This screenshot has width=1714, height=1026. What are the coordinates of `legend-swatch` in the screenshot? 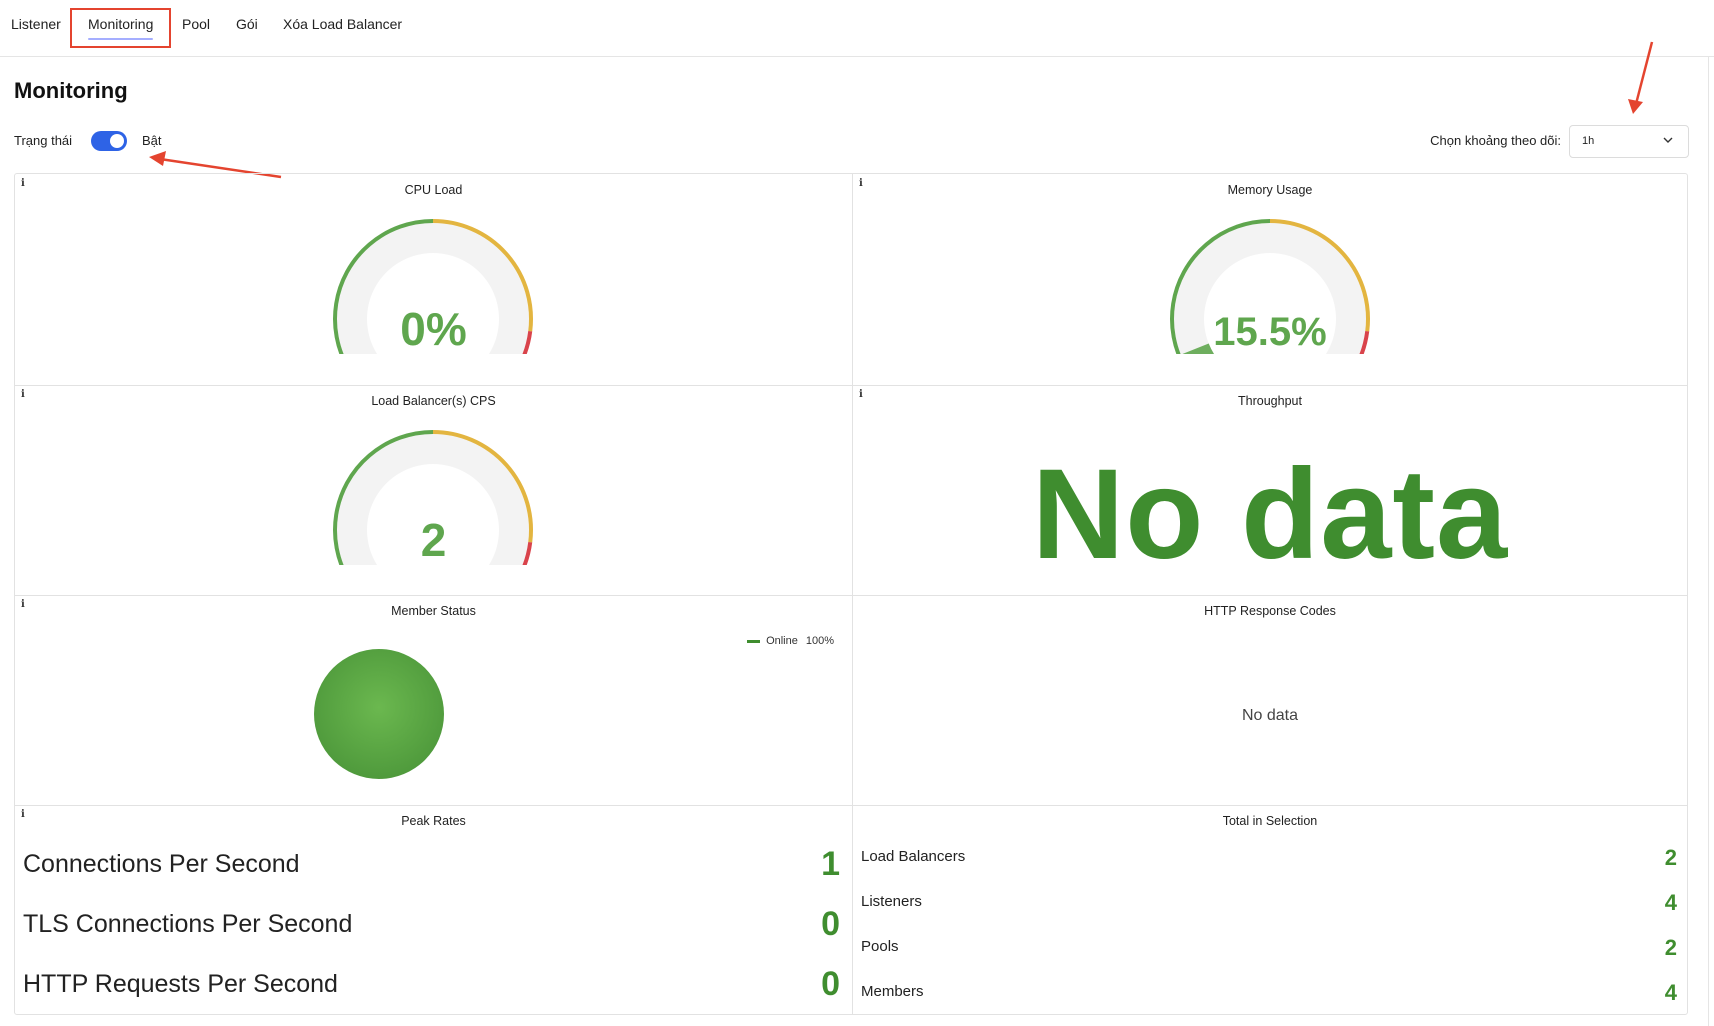 It's located at (754, 641).